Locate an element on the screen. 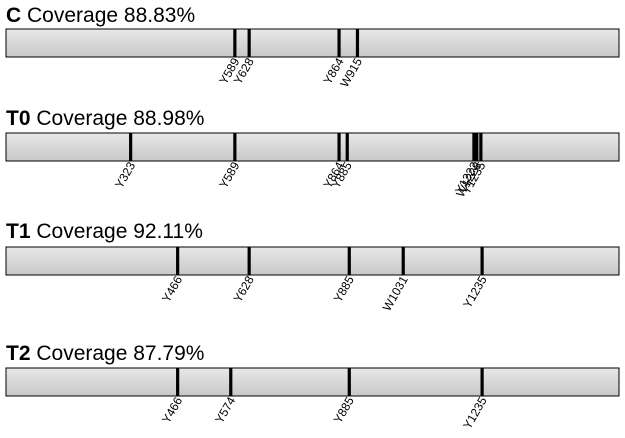 The width and height of the screenshot is (625, 438). sample-name: T1 is located at coordinates (18, 231).